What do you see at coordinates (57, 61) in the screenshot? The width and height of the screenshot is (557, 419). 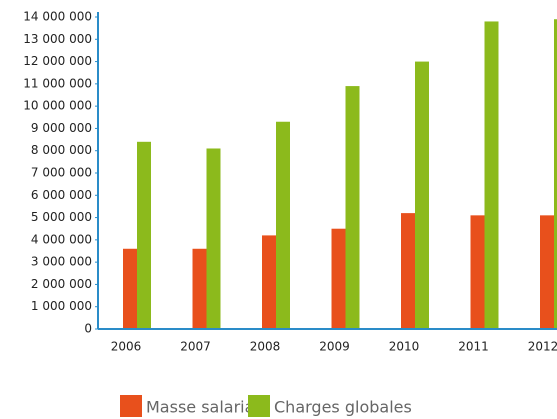 I see `y-tick-label: 12 000 000` at bounding box center [57, 61].